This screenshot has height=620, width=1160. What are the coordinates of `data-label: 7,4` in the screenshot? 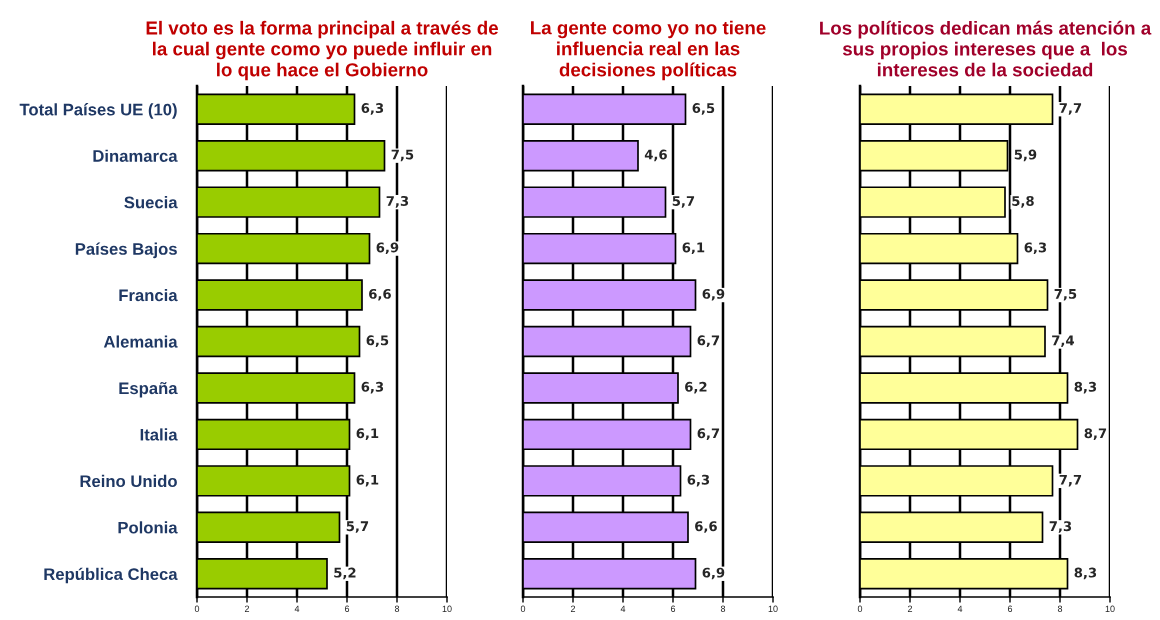 It's located at (1063, 341).